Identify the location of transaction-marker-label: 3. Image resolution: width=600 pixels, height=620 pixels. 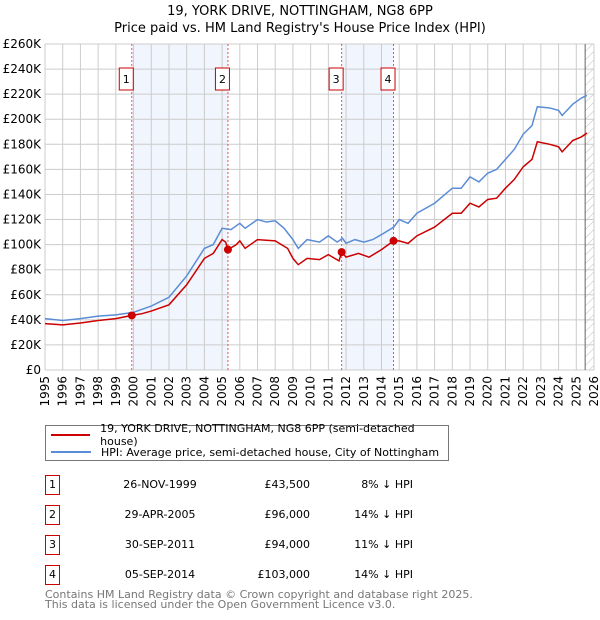
(336, 79).